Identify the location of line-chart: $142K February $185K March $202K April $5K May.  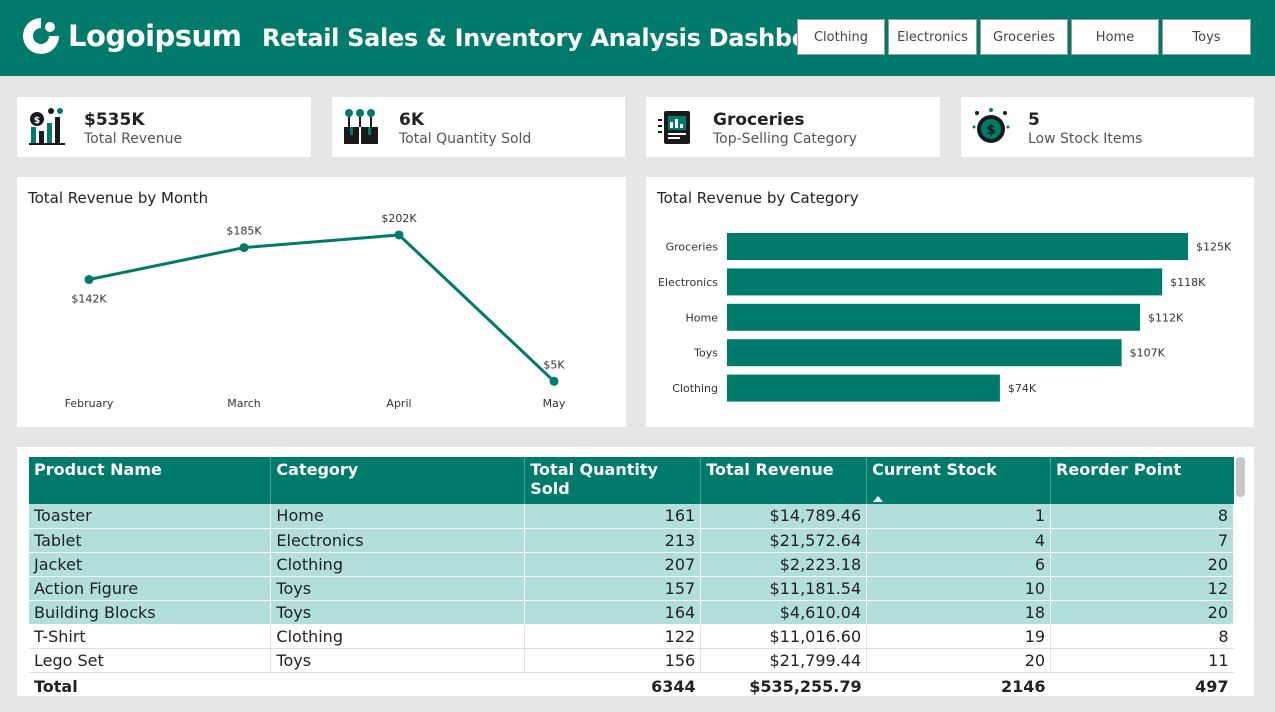
(315, 311).